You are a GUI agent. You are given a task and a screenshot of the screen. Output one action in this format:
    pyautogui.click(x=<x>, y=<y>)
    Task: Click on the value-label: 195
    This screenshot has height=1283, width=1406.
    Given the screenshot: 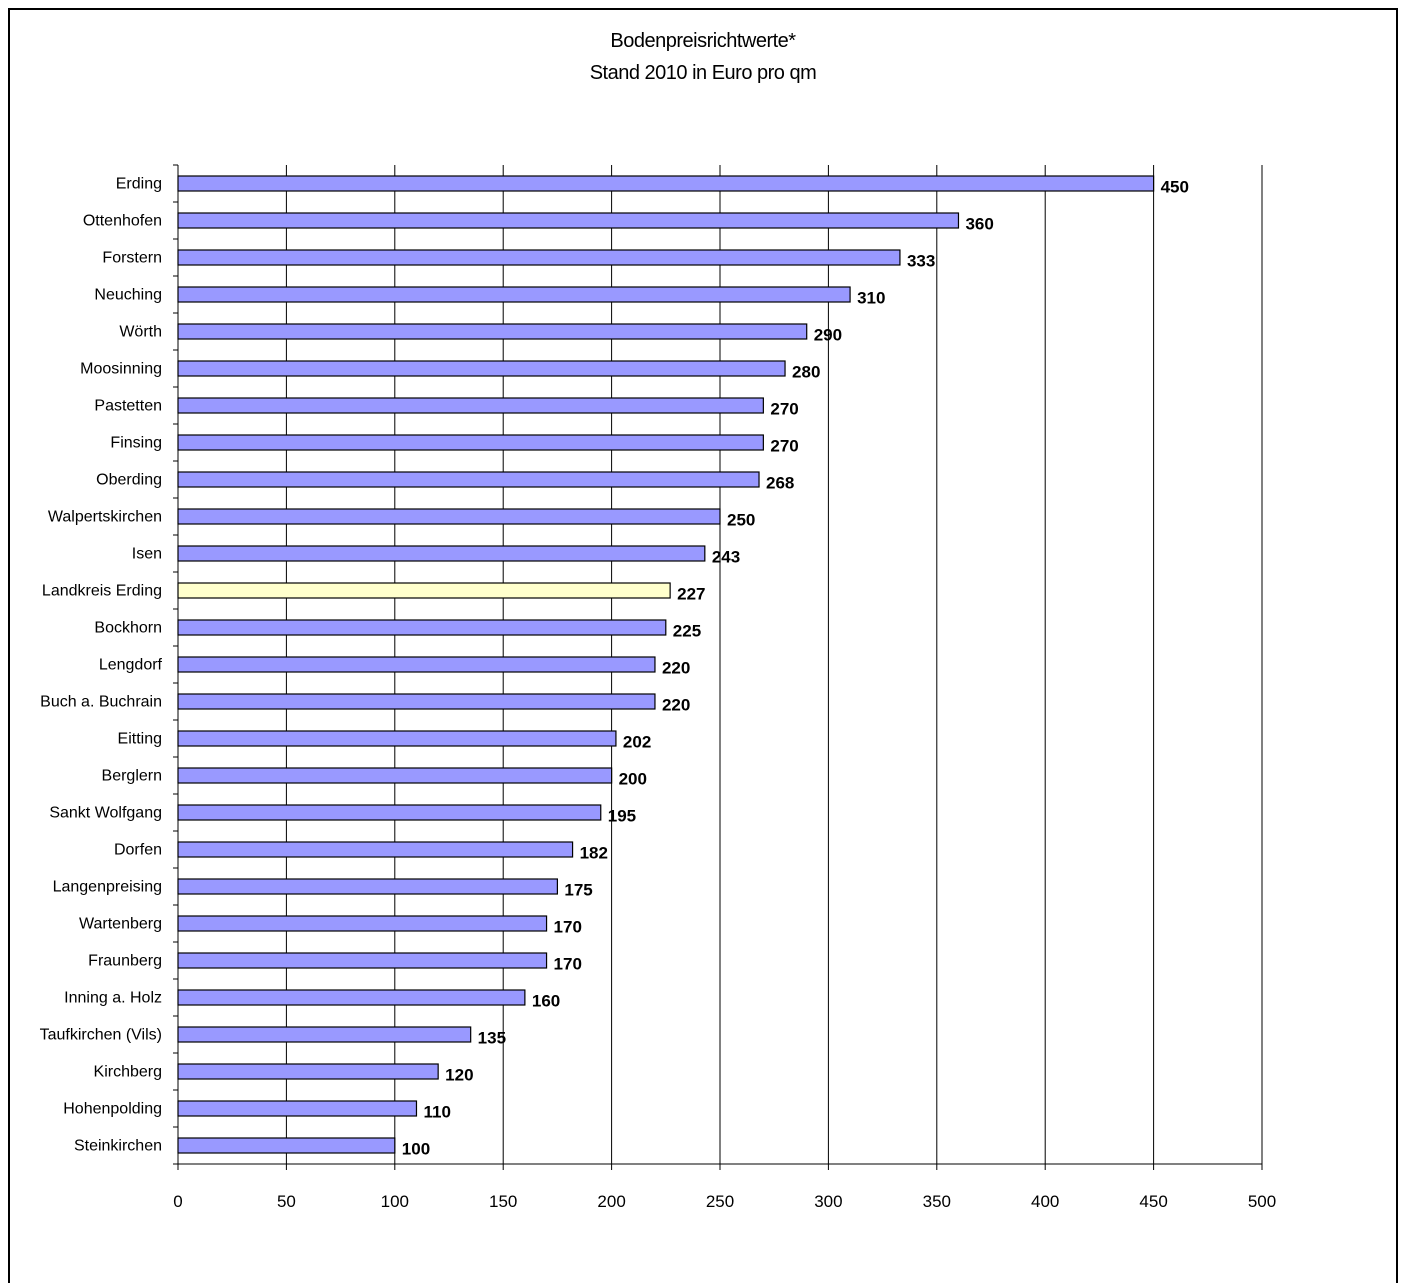 What is the action you would take?
    pyautogui.click(x=622, y=816)
    